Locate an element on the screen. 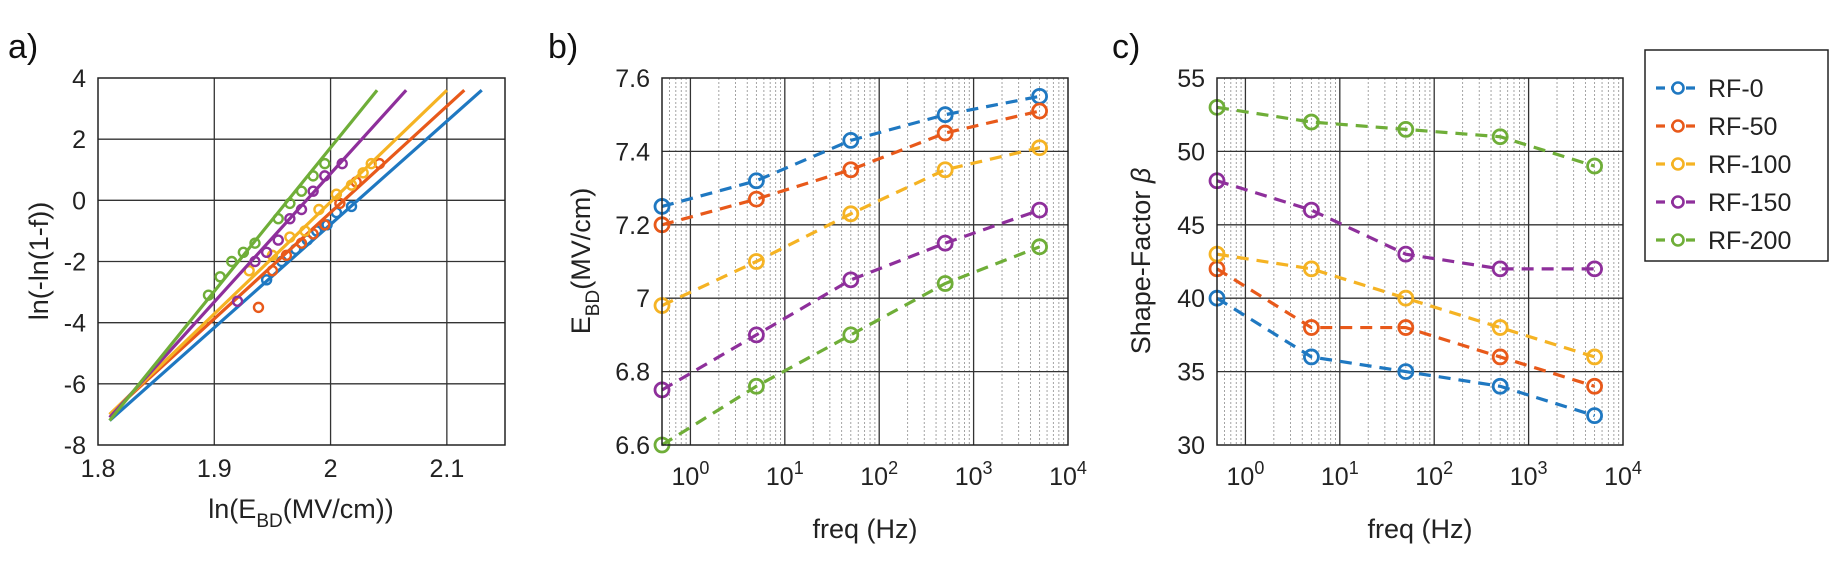 Image resolution: width=1833 pixels, height=566 pixels. panel-a-ytick-label: -8 is located at coordinates (75, 446).